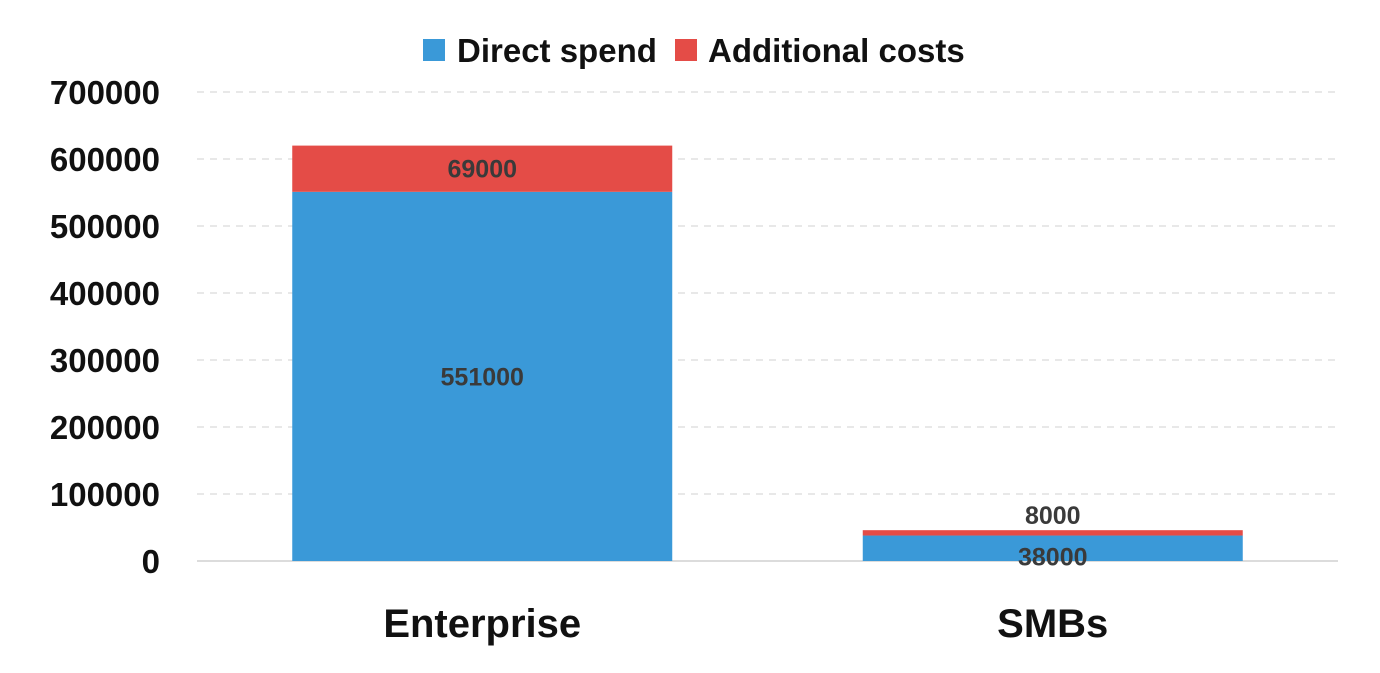 This screenshot has width=1380, height=673. I want to click on legend-swatch-direct-spend, so click(434, 50).